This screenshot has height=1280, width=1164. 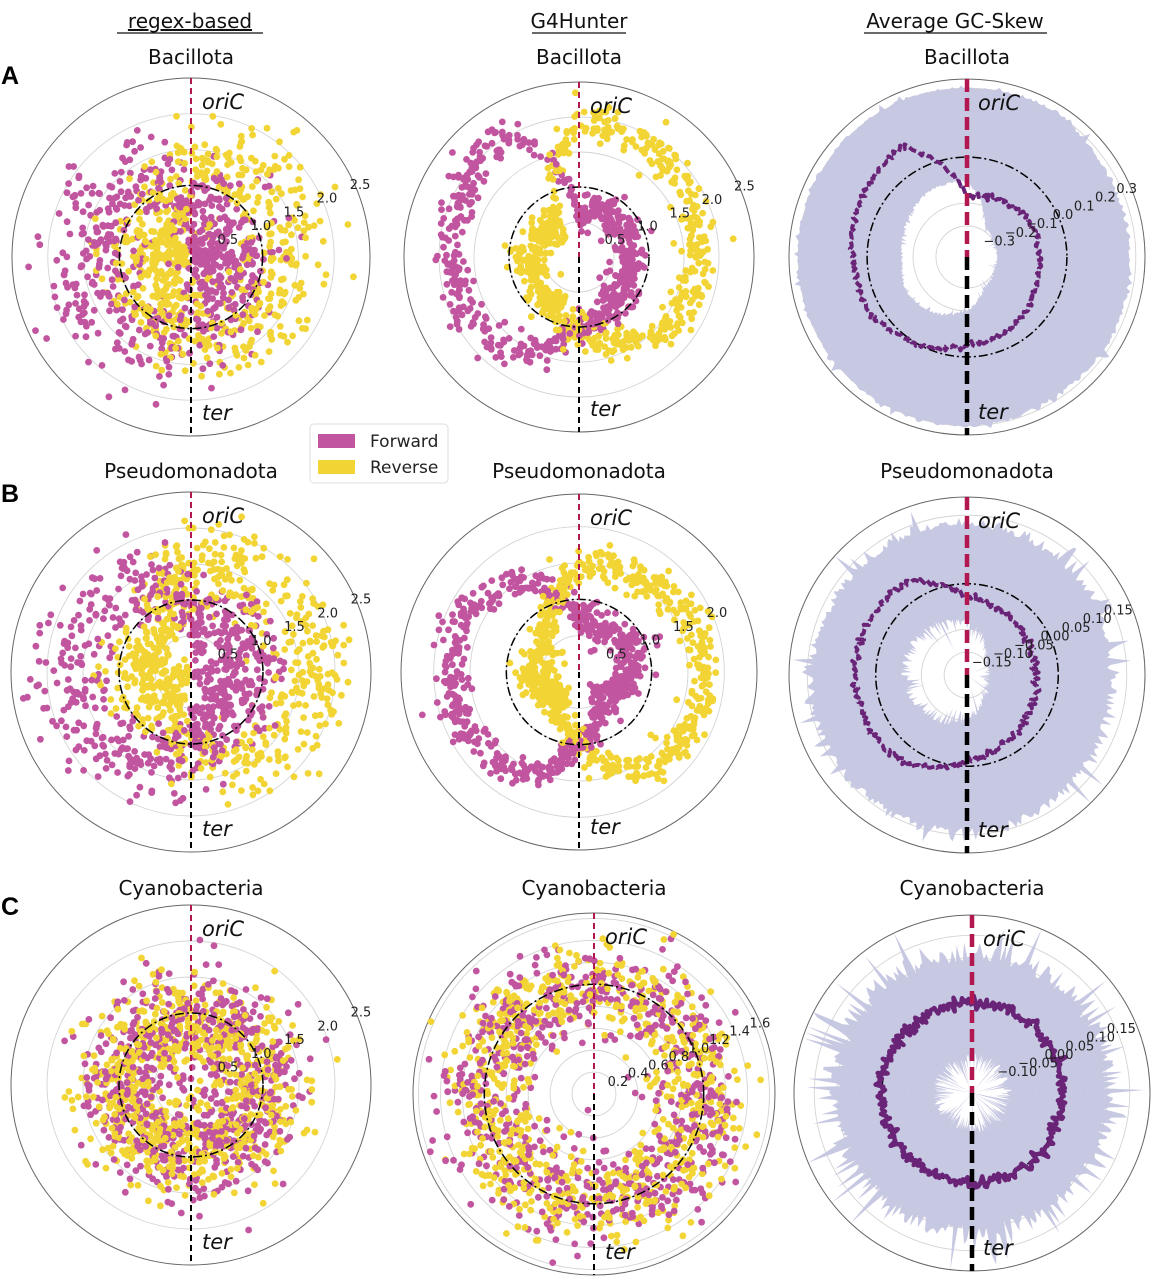 I want to click on panel-letter-c: C, so click(x=10, y=907).